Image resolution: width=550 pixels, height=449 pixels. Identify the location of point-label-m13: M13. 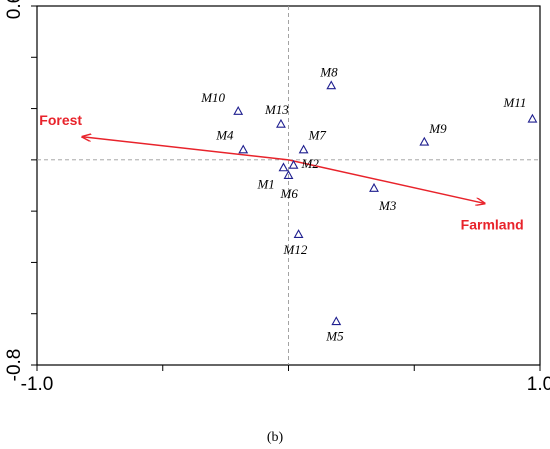
(276, 109).